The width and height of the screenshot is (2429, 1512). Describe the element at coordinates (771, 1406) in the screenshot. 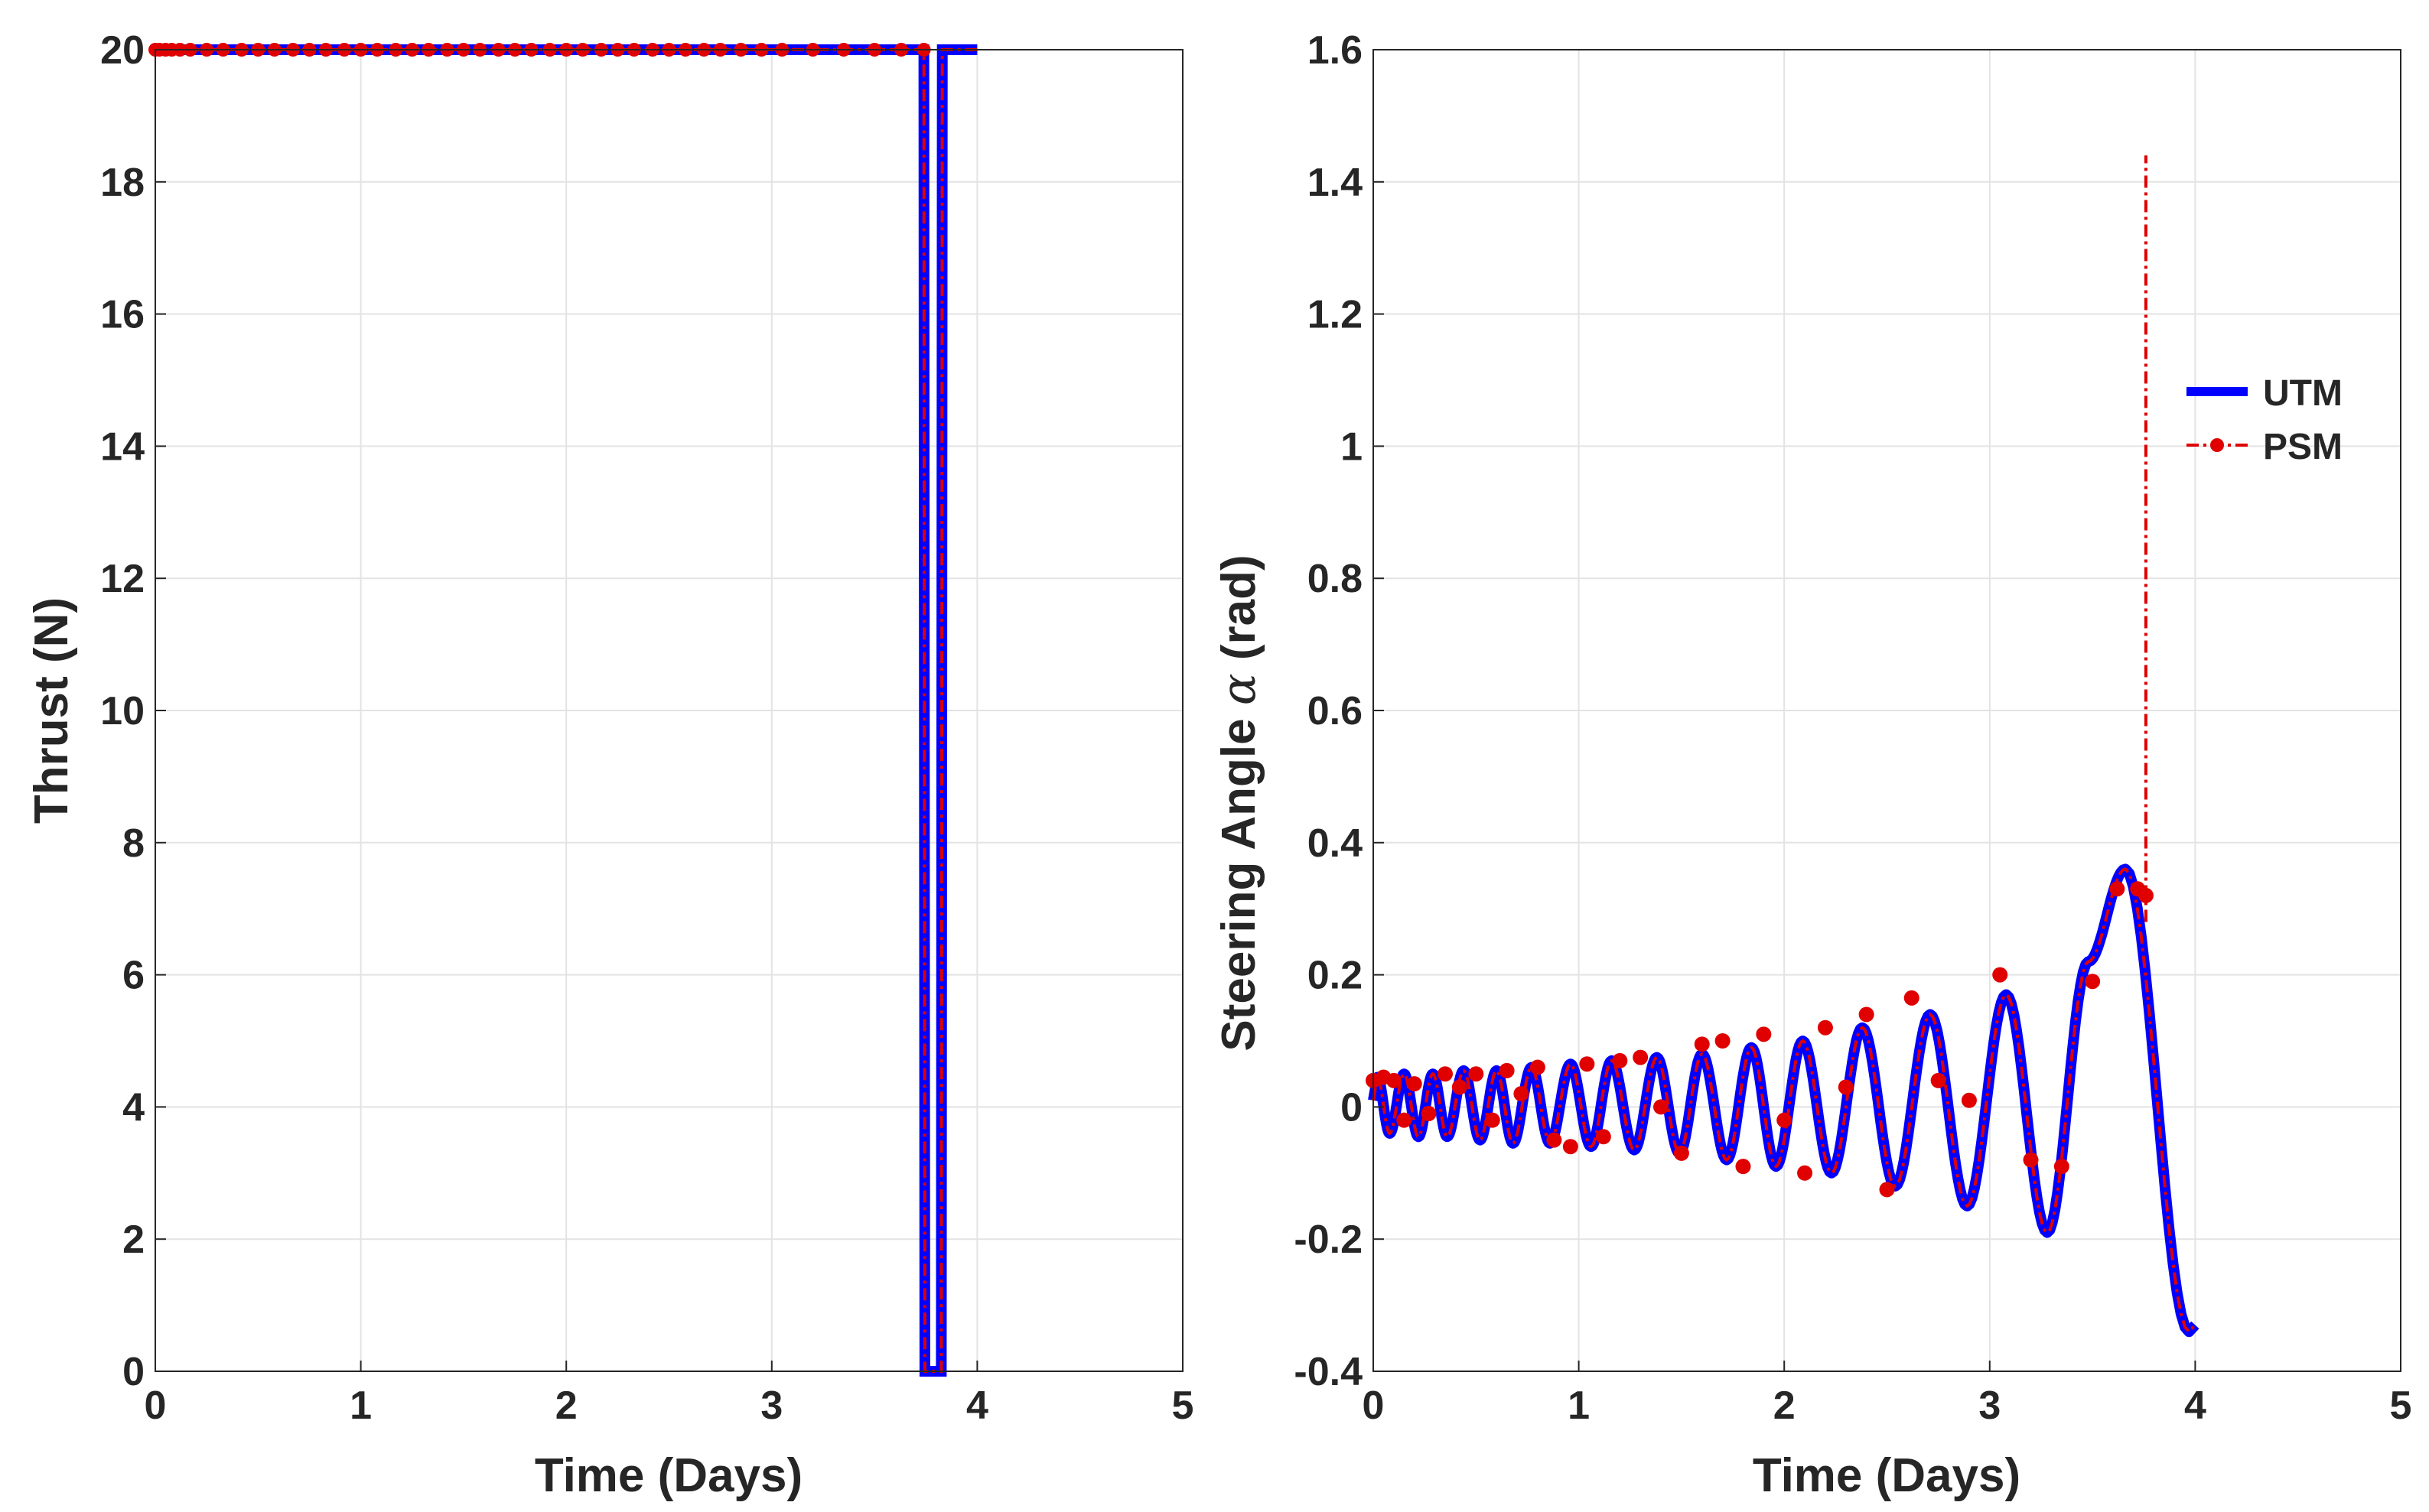

I see `thrust-xtick-label-3: 3` at that location.